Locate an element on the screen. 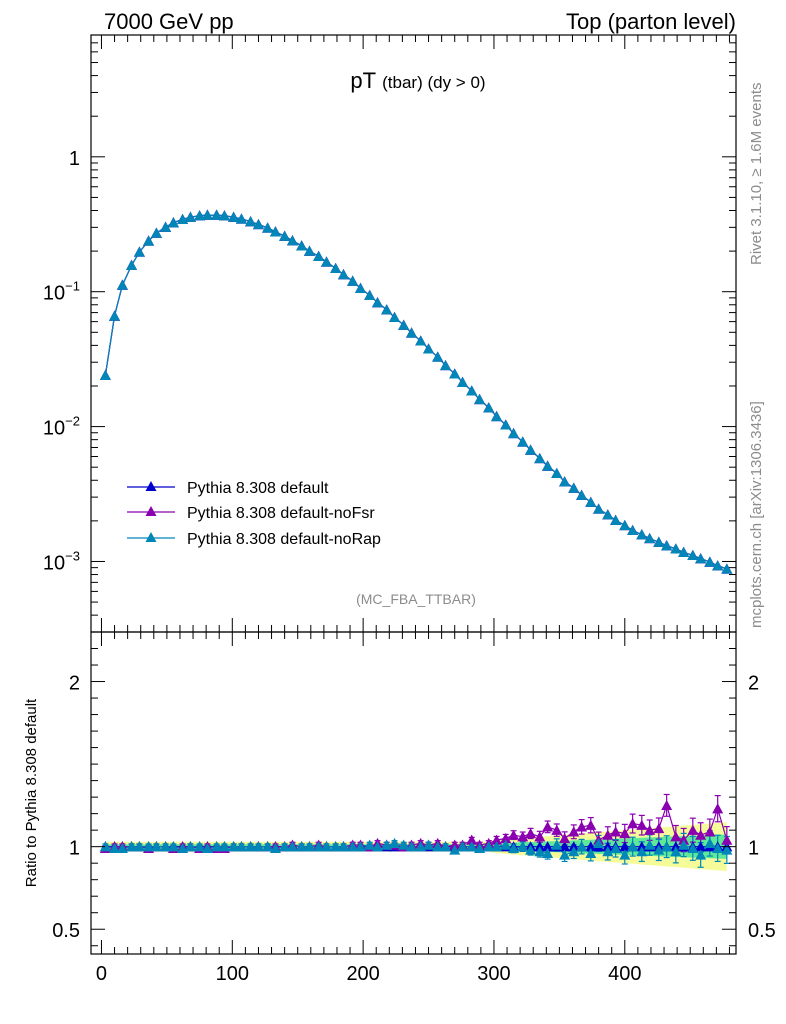 This screenshot has width=786, height=1024. main-y-tick-label: 10−2 is located at coordinates (61, 427).